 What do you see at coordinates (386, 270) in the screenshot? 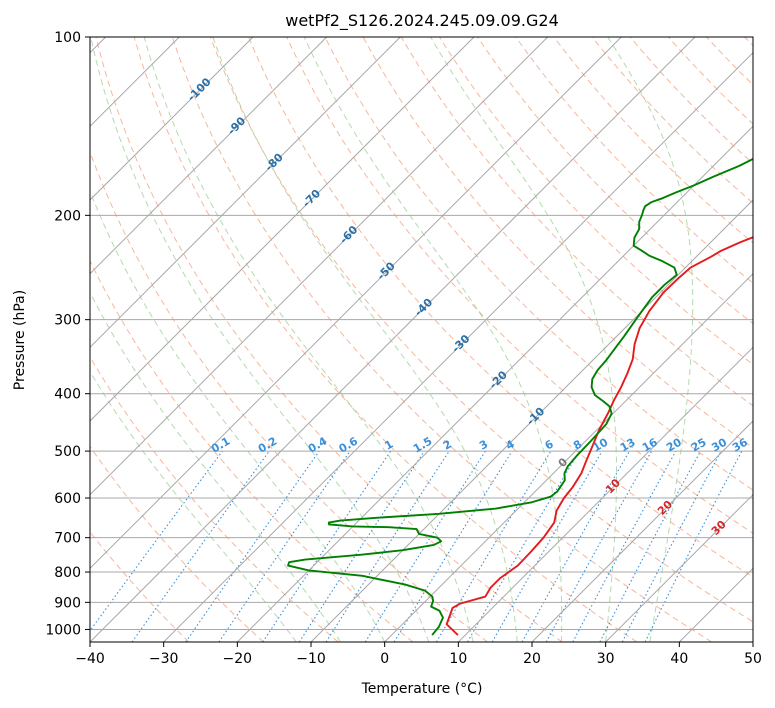
I see `isotherm-label: -50` at bounding box center [386, 270].